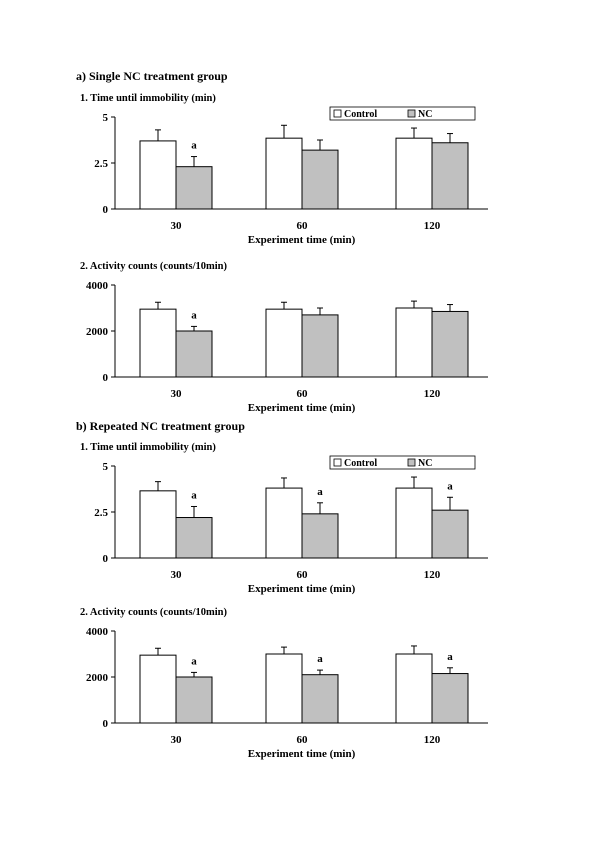 Image resolution: width=600 pixels, height=850 pixels. I want to click on section-title-single: a) Single NC treatment group, so click(152, 76).